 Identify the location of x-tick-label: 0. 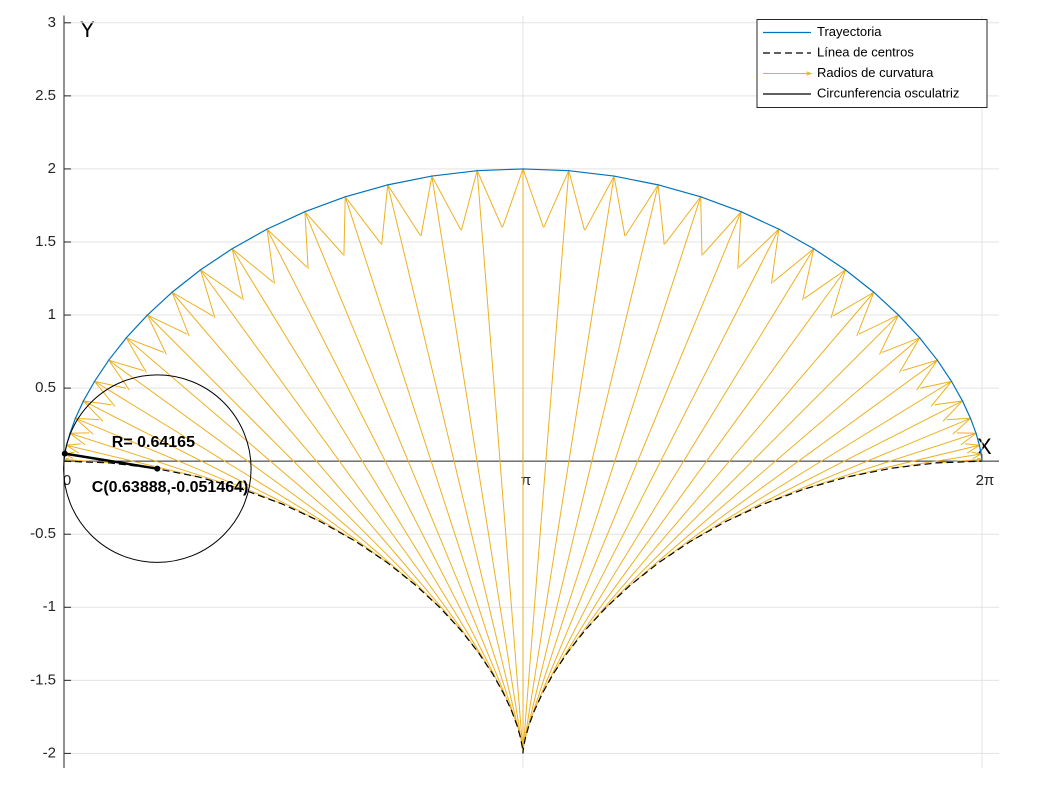
(67, 480).